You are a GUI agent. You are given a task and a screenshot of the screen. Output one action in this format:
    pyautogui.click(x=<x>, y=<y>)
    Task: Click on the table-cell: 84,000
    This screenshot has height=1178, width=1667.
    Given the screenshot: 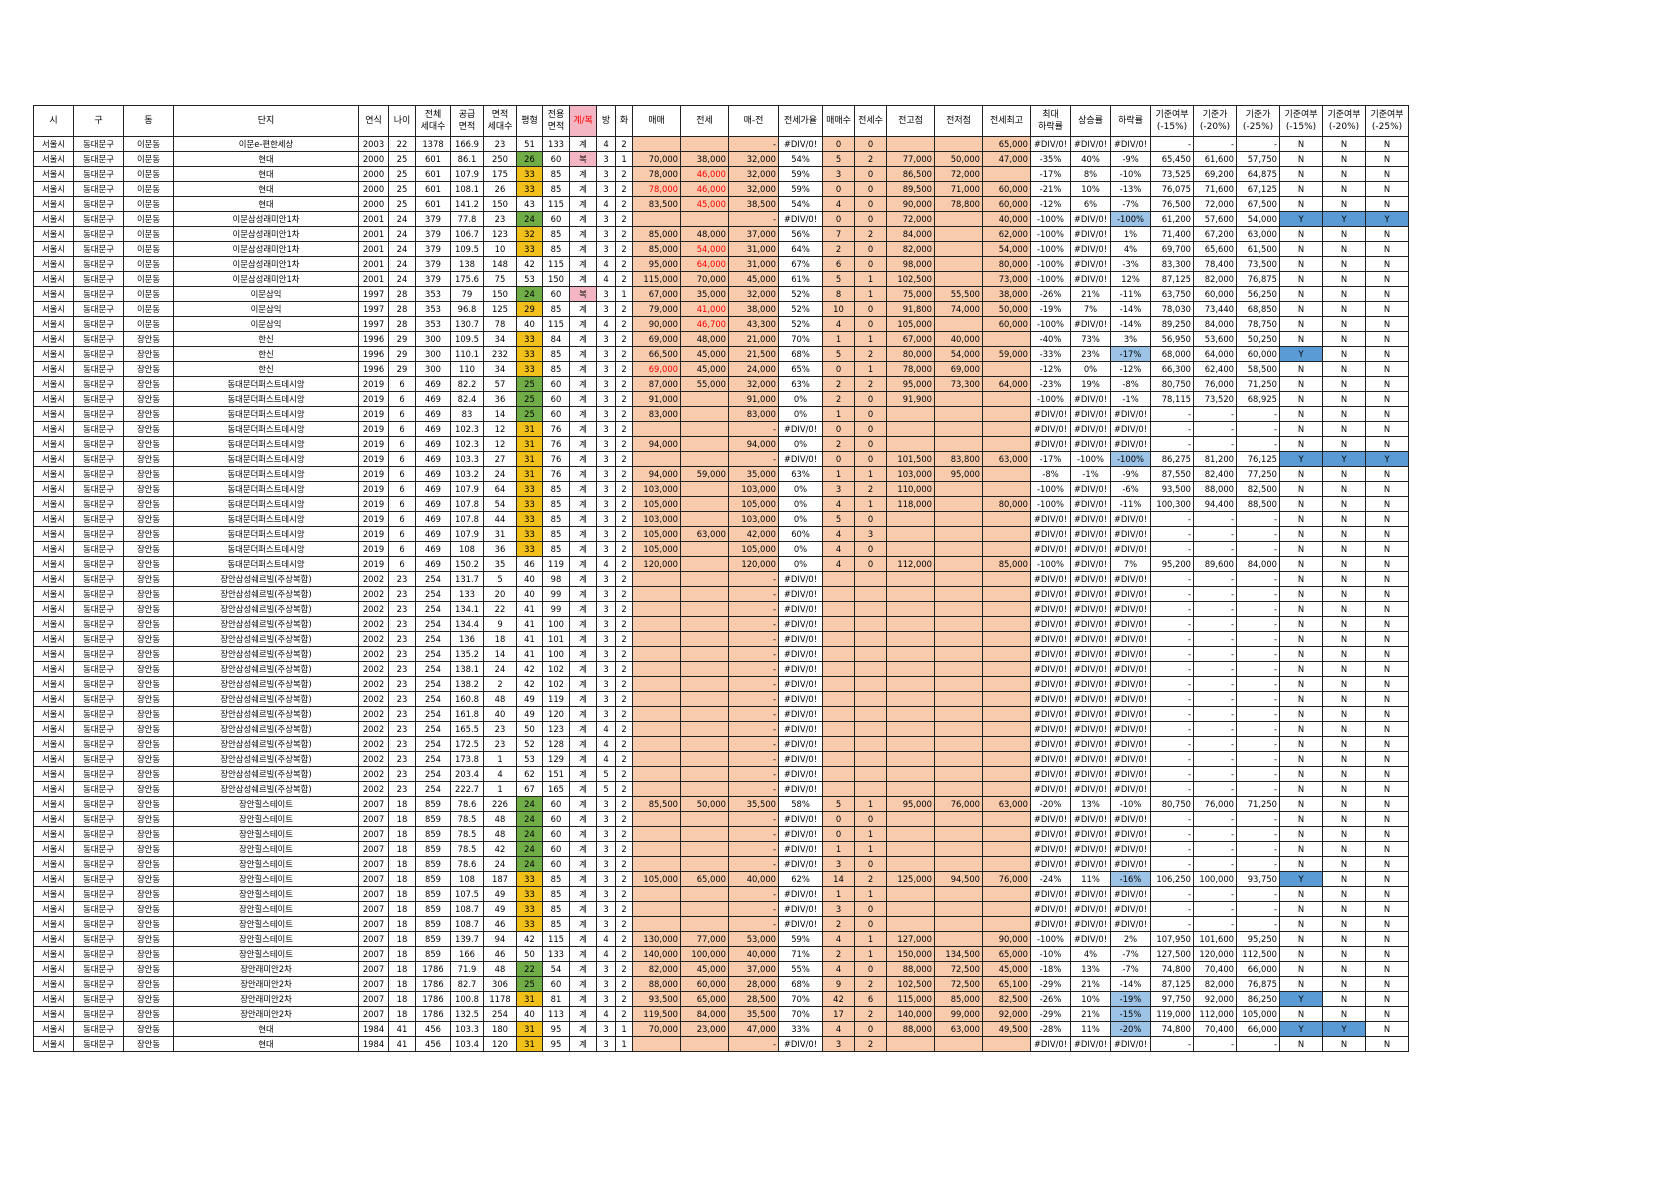 What is the action you would take?
    pyautogui.click(x=910, y=234)
    